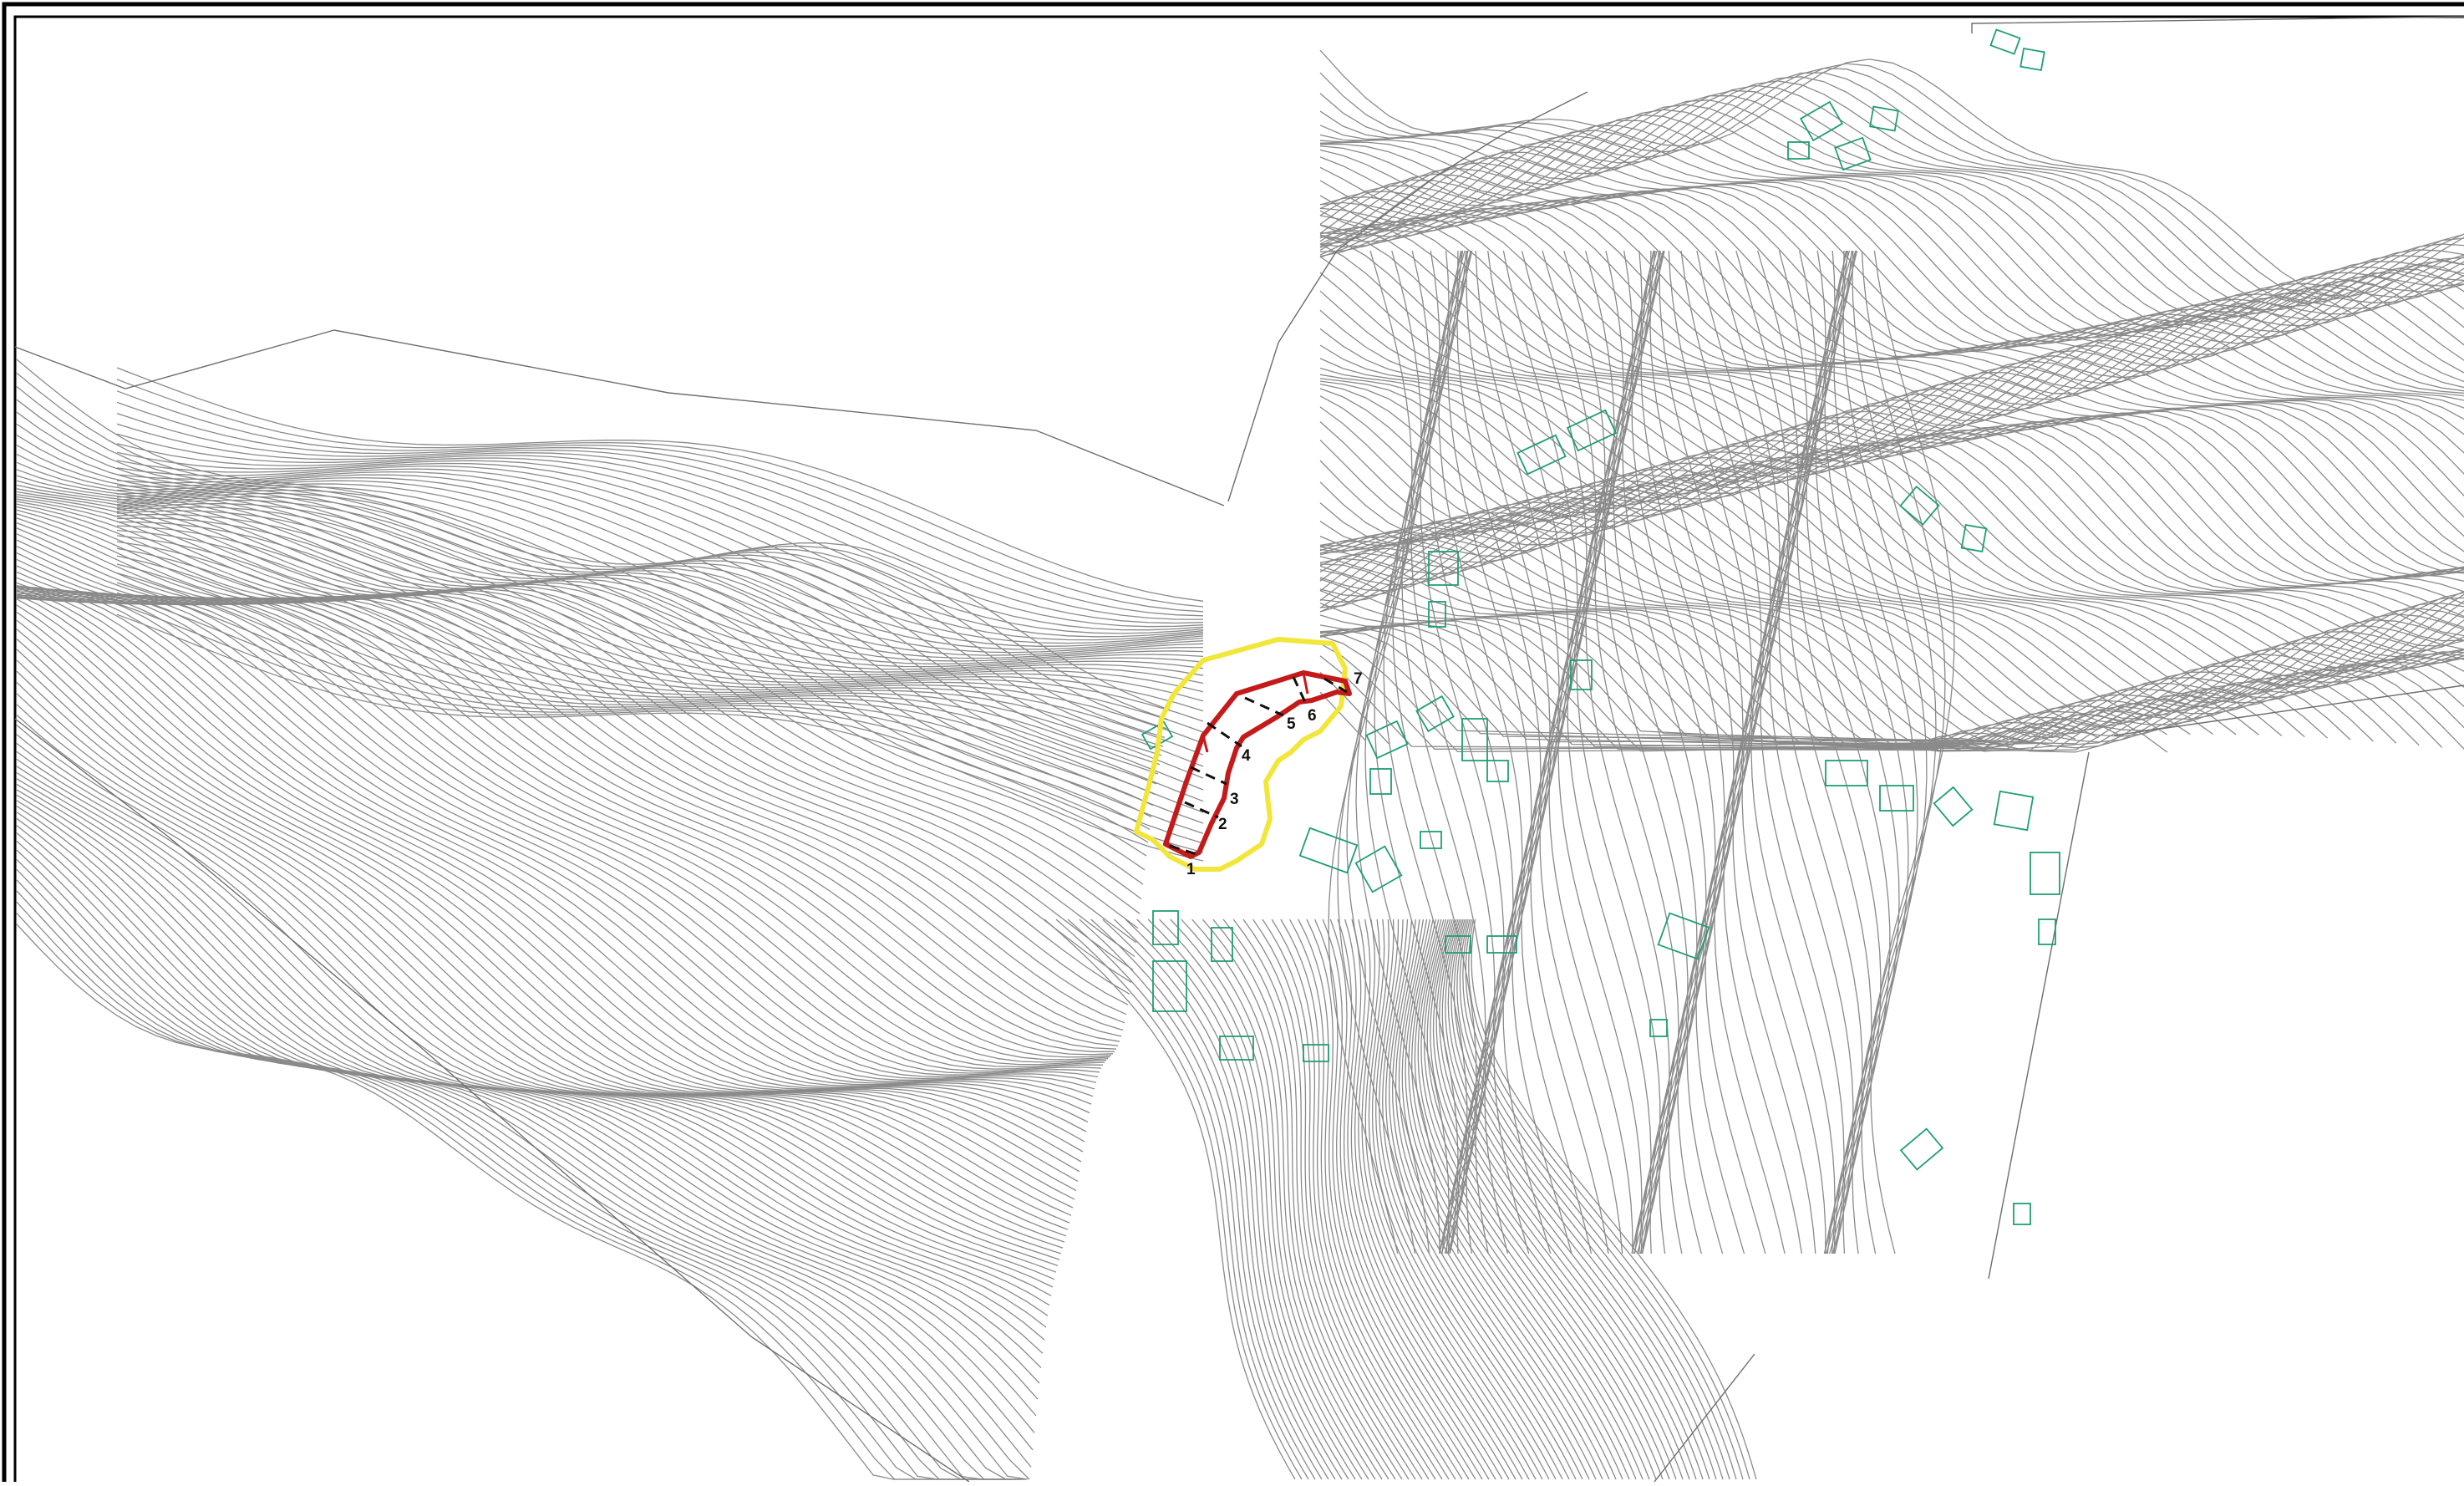  Describe the element at coordinates (1246, 756) in the screenshot. I see `section-marker-4: 4` at that location.